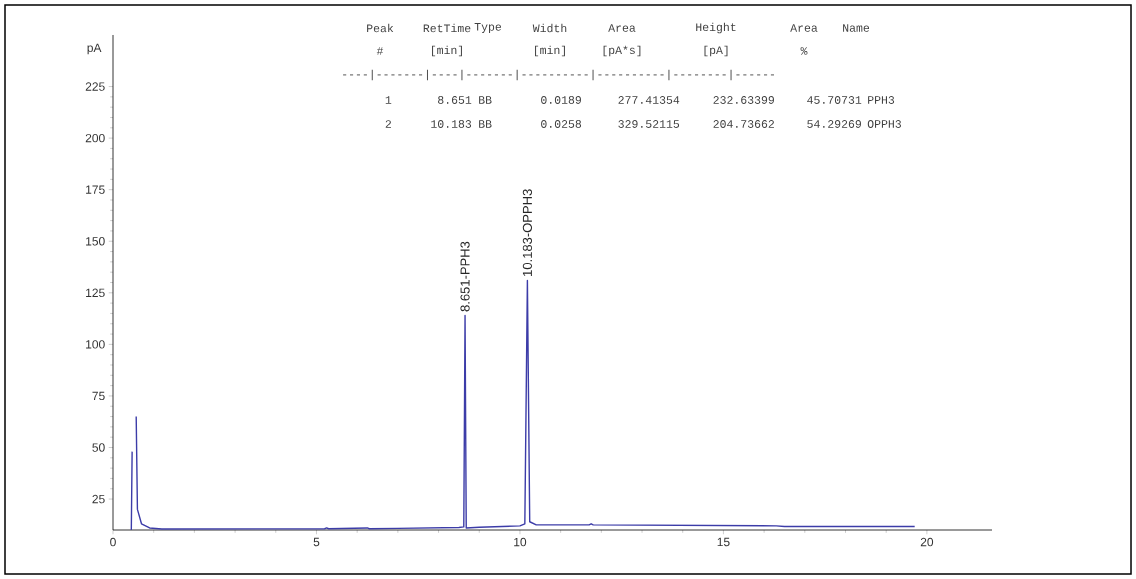 This screenshot has height=579, width=1136. What do you see at coordinates (561, 124) in the screenshot?
I see `annotation: 0.0258` at bounding box center [561, 124].